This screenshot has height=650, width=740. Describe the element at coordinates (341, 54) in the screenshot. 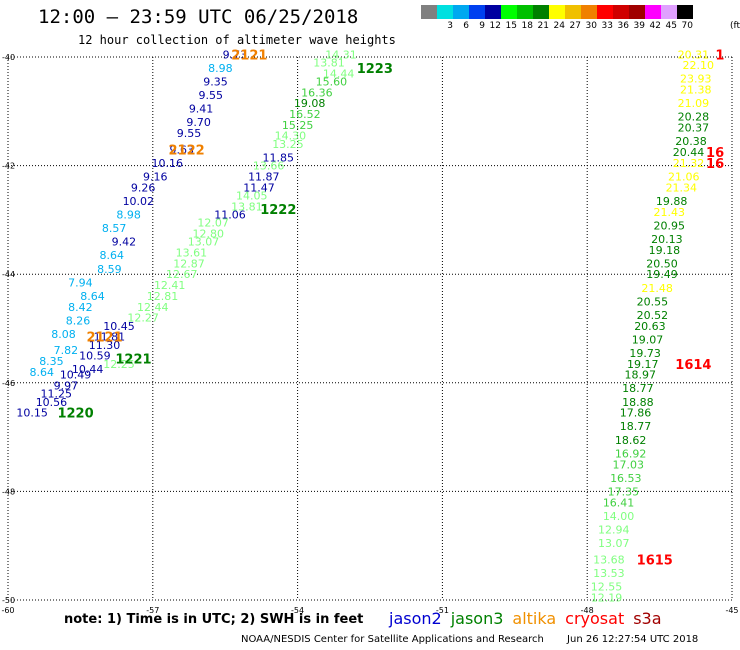

I see `wave-height-value: 14.31` at that location.